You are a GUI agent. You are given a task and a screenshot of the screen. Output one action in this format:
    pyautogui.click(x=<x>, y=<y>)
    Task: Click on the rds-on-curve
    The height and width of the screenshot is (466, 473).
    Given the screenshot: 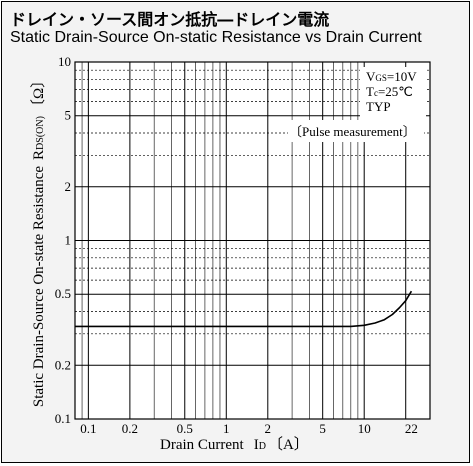 What is the action you would take?
    pyautogui.click(x=244, y=309)
    